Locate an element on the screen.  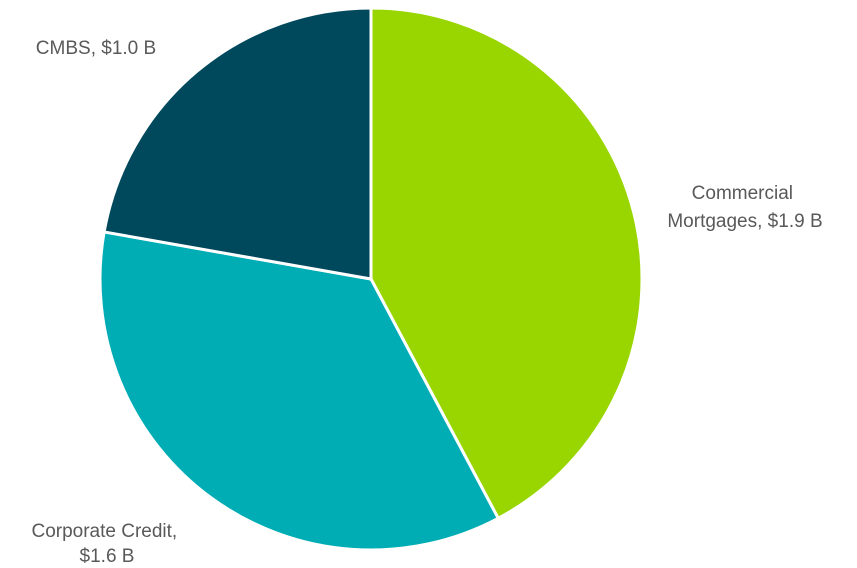
label-cmbs: CMBS, $1.0 B is located at coordinates (96, 48).